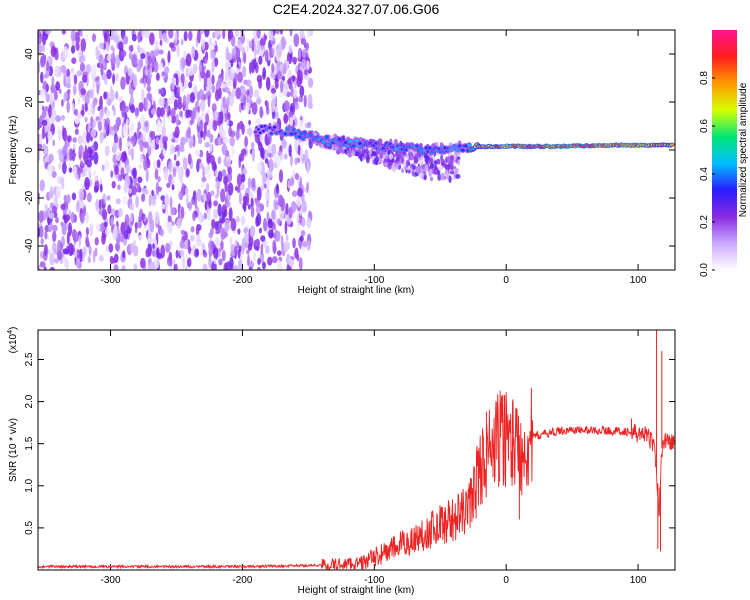 Image resolution: width=750 pixels, height=600 pixels. I want to click on colorbar-ticks: 0.0 0.2 0.4 0.6 0.8, so click(707, 174).